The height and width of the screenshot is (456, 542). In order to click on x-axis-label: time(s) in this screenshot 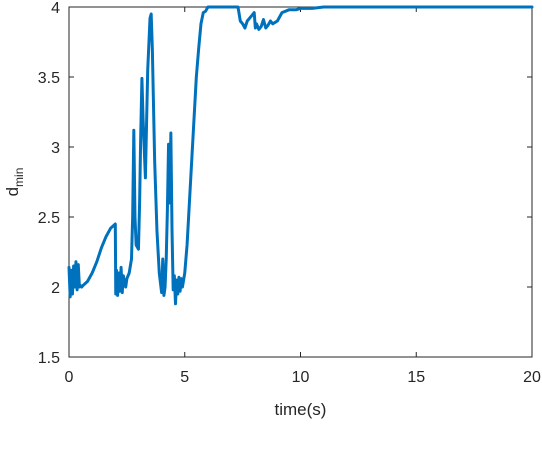, I will do `click(301, 409)`.